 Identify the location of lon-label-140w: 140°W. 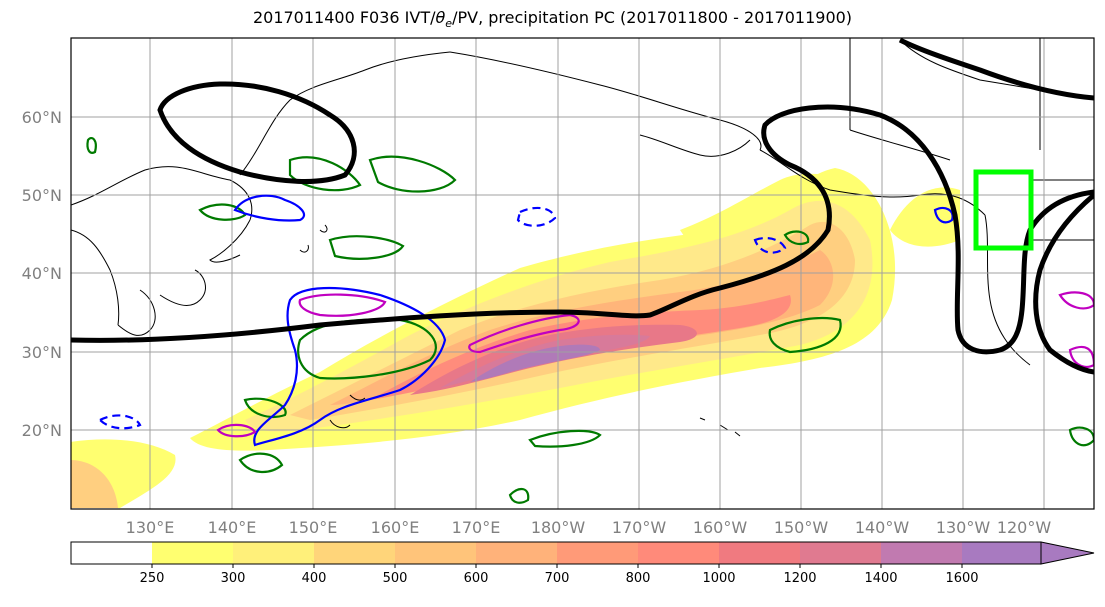
(882, 527).